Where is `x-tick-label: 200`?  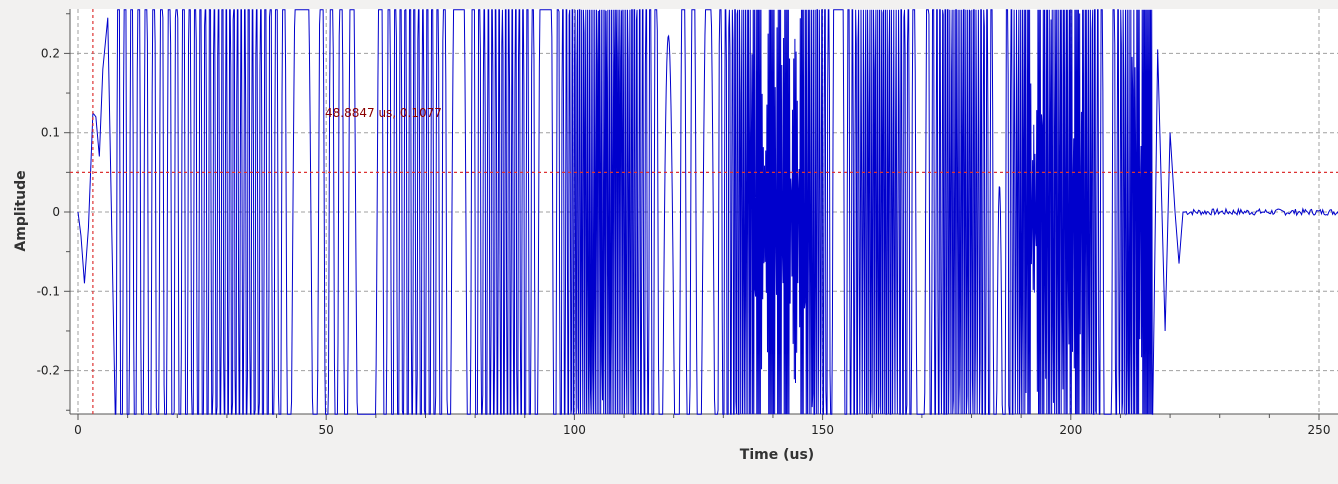
x-tick-label: 200 is located at coordinates (1070, 430).